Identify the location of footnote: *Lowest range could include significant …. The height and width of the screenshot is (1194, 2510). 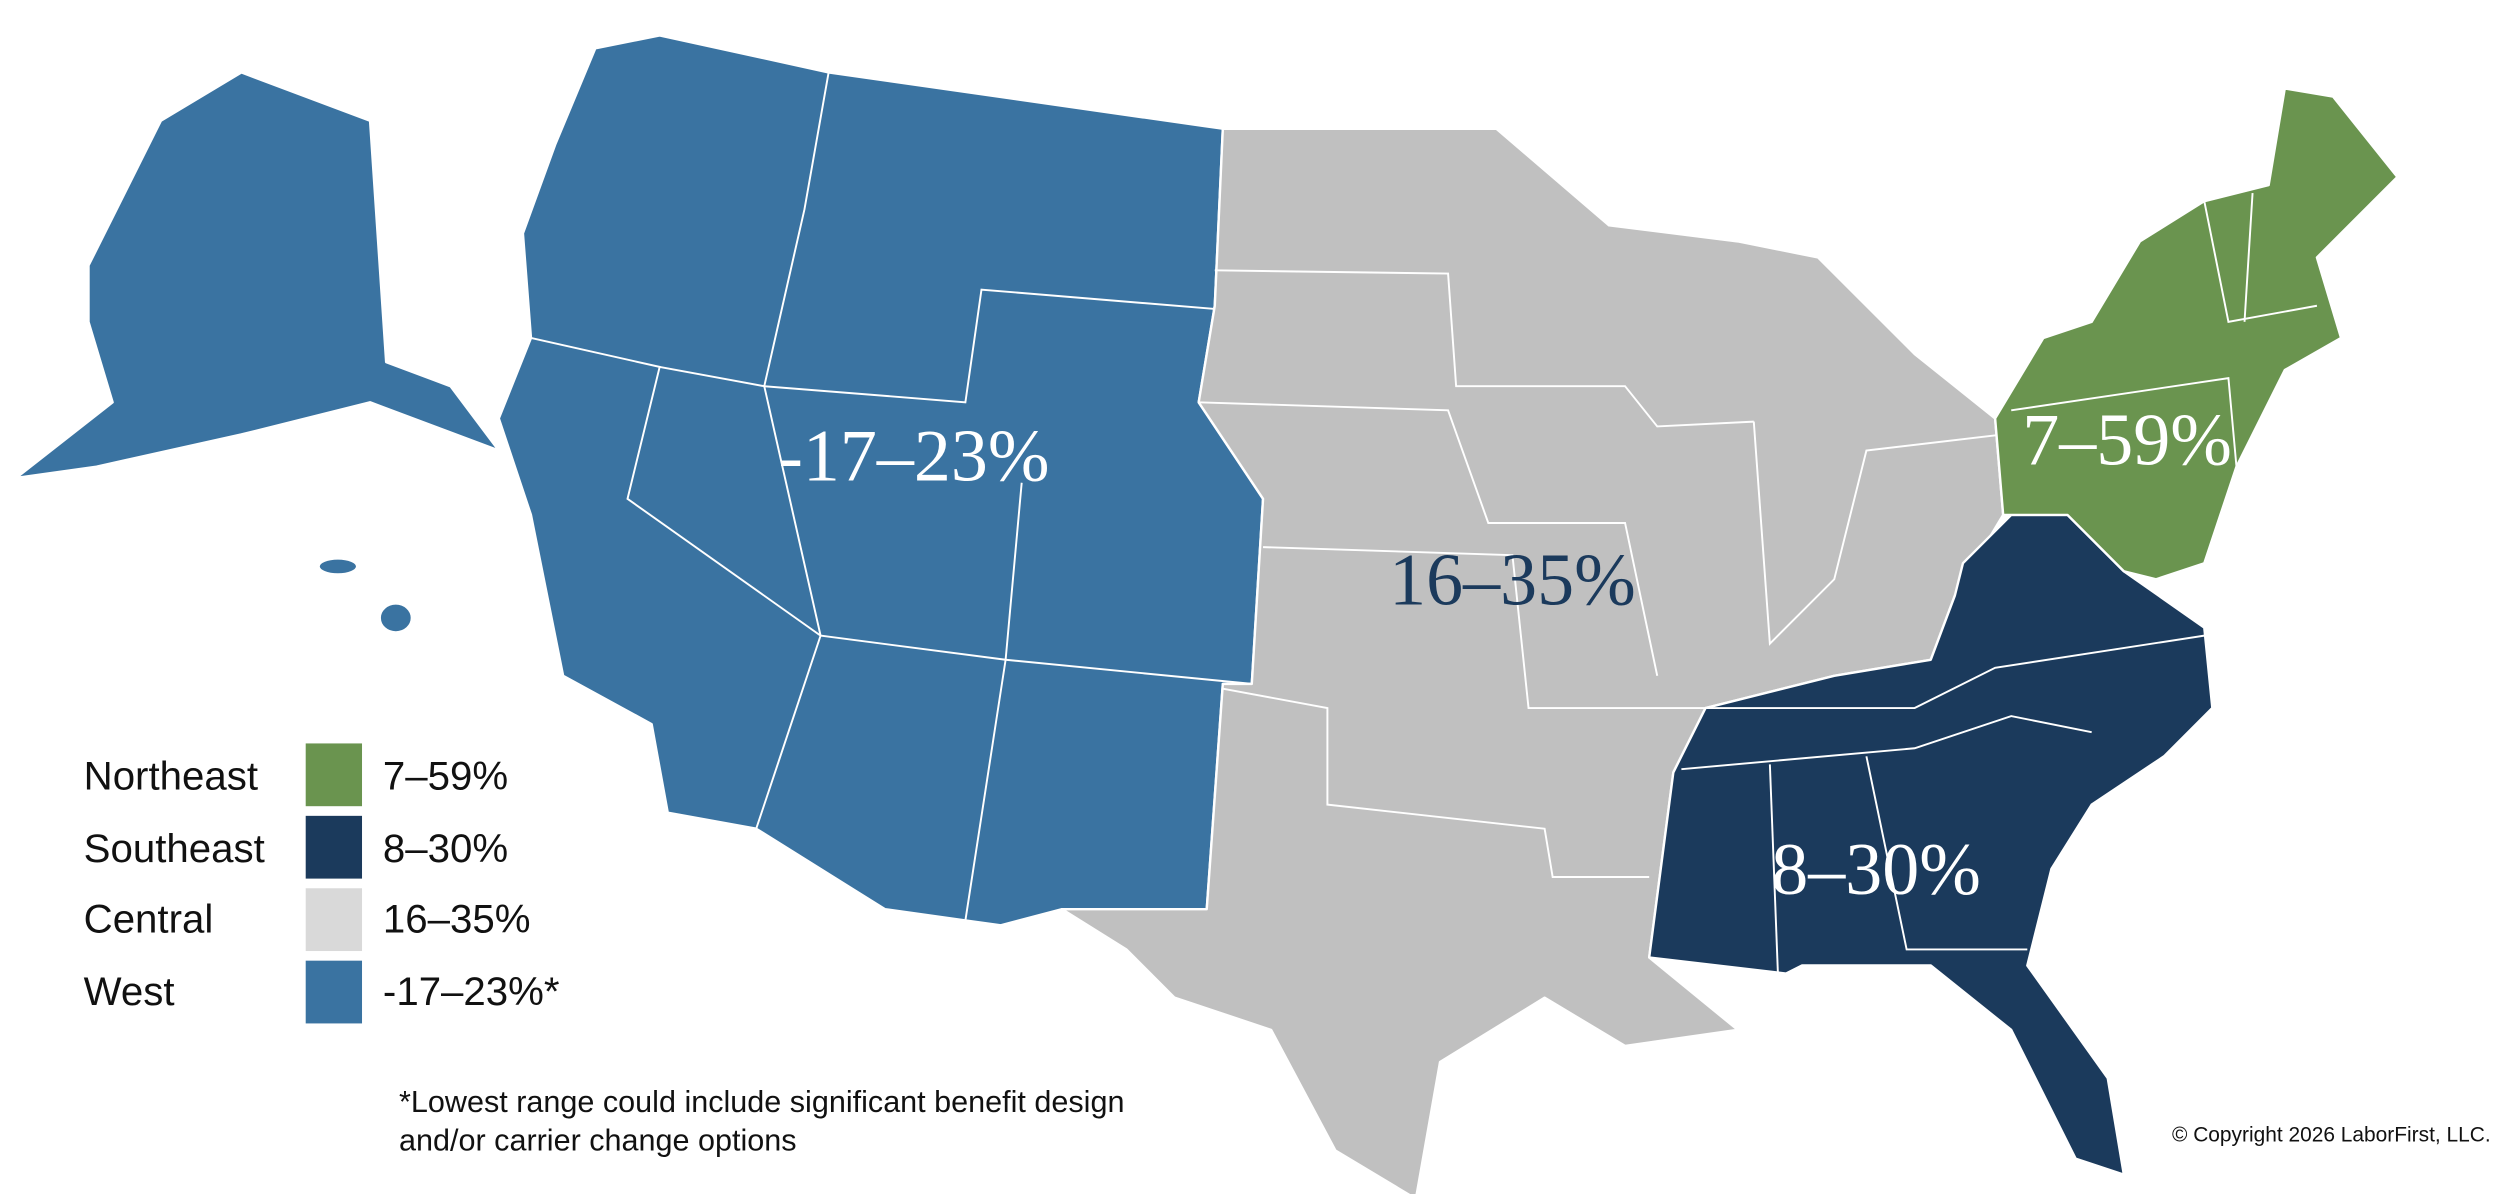
(761, 1102).